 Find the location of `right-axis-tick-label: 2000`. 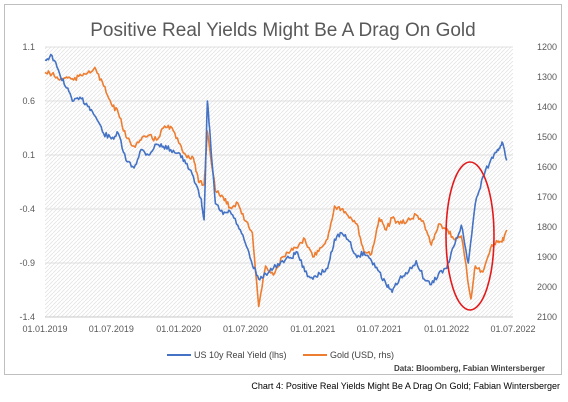

right-axis-tick-label: 2000 is located at coordinates (547, 287).